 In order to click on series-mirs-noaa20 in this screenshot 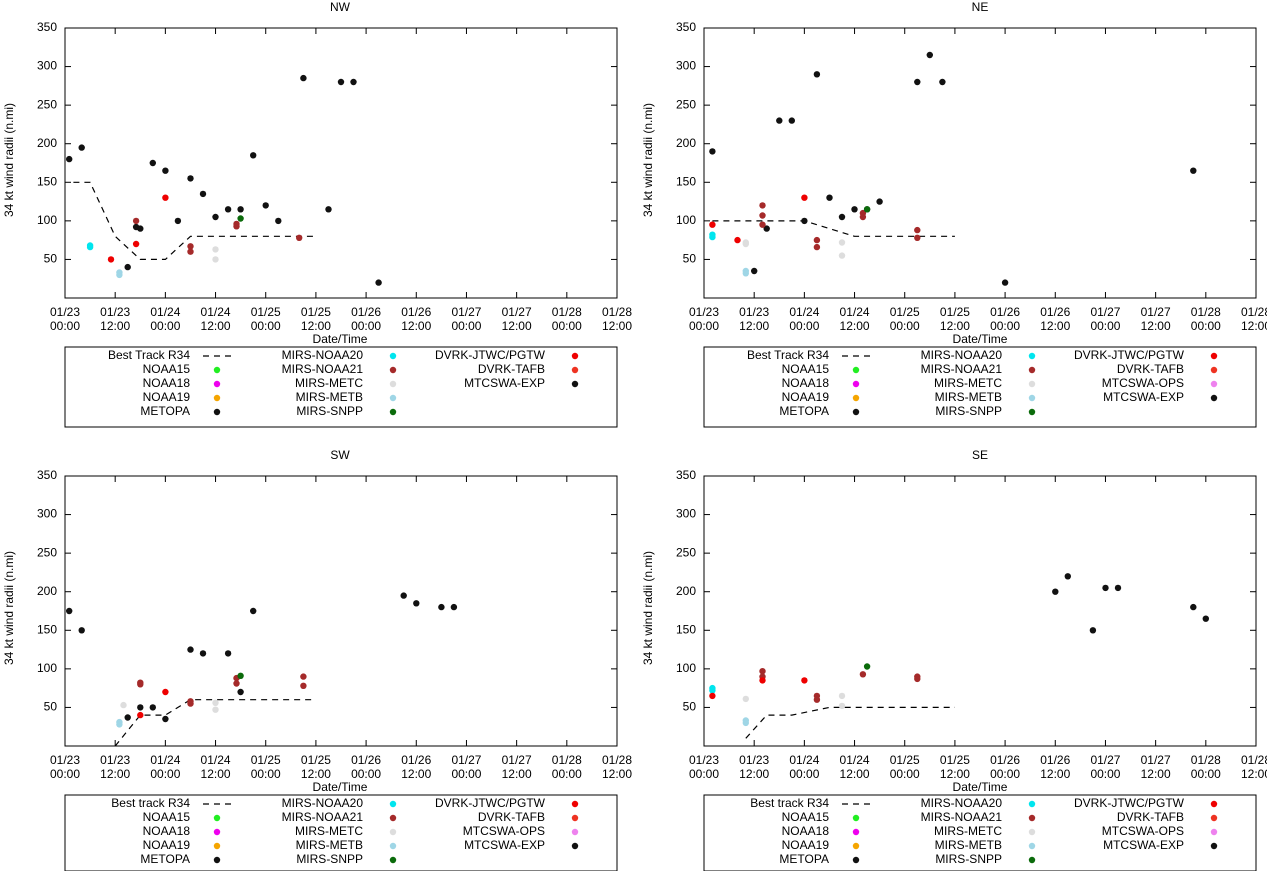, I will do `click(712, 236)`.